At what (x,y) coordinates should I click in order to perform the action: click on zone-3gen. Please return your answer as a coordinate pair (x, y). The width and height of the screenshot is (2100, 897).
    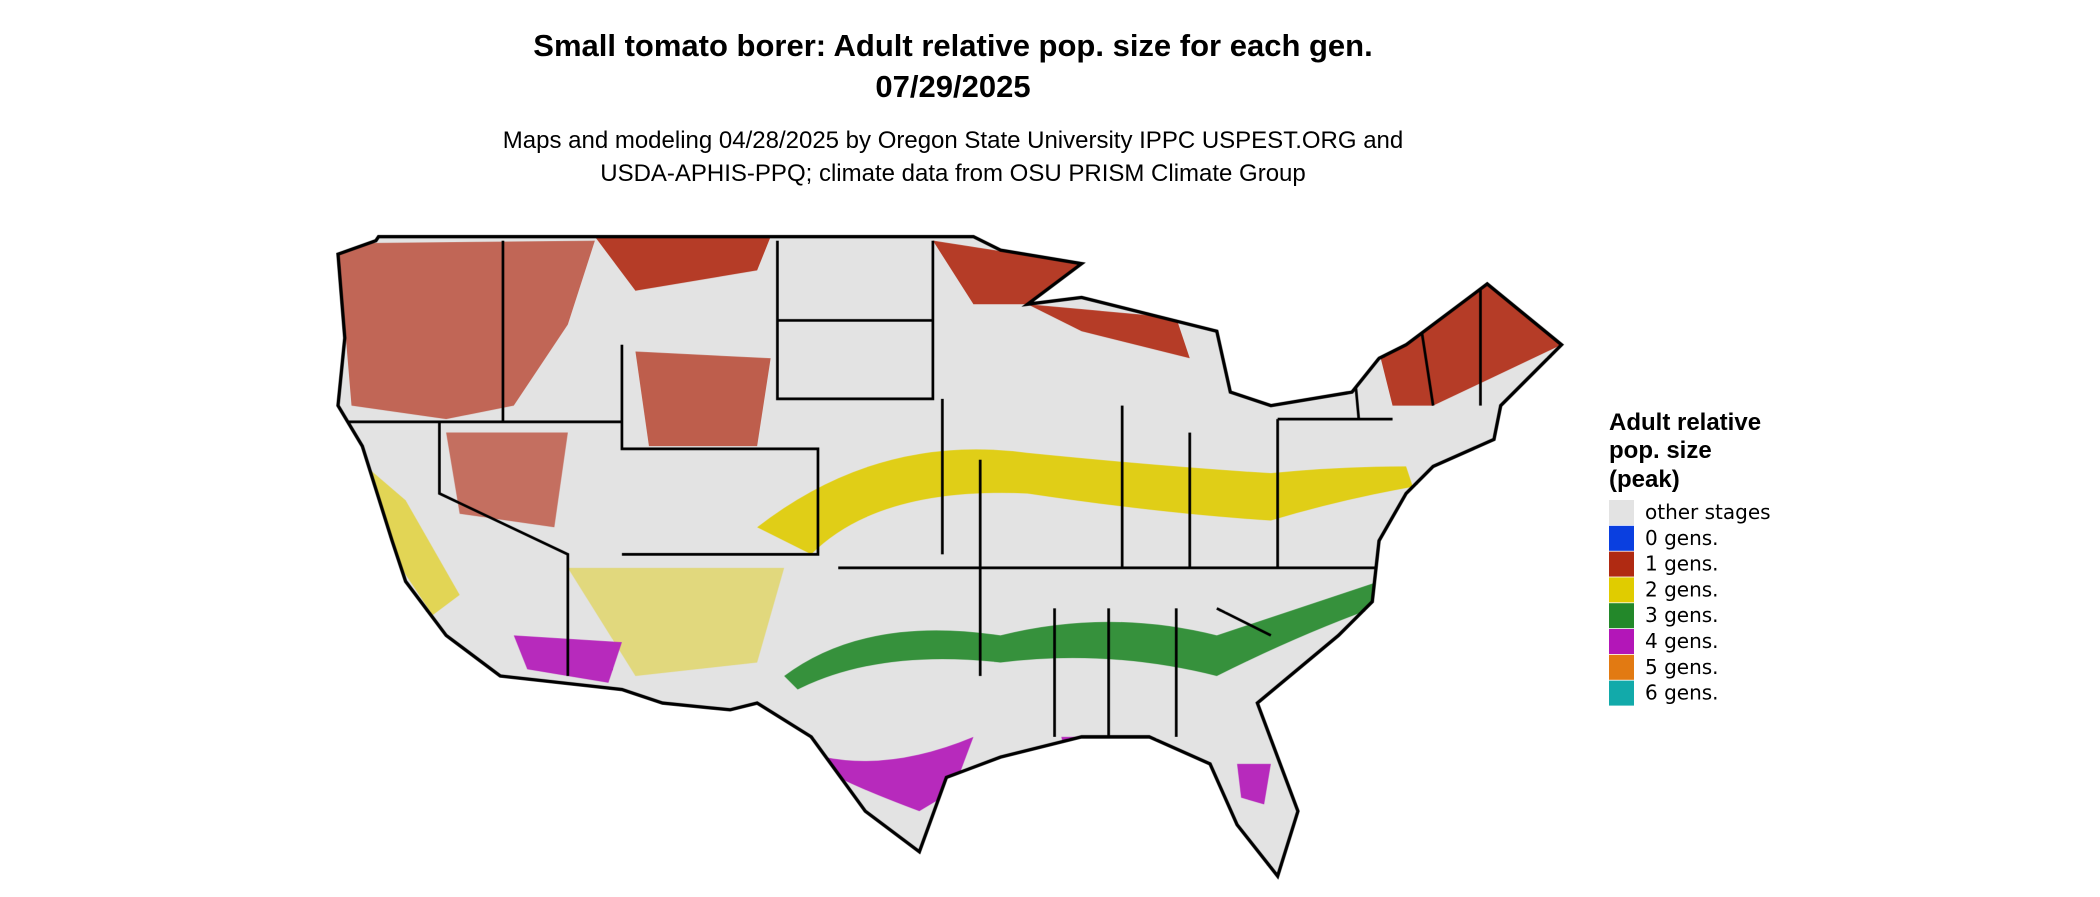
    Looking at the image, I should click on (1082, 635).